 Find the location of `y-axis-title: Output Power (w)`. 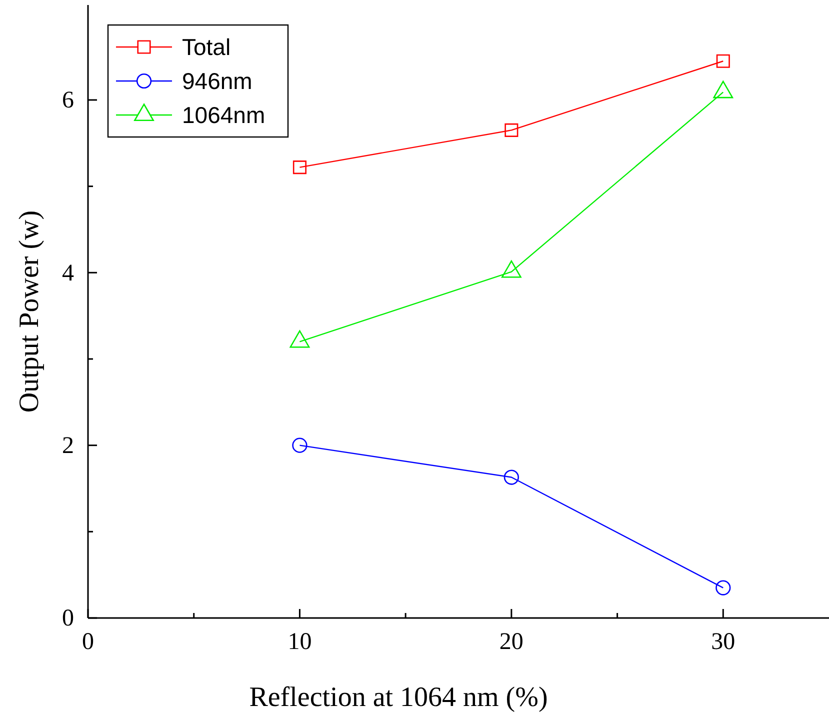

y-axis-title: Output Power (w) is located at coordinates (29, 311).